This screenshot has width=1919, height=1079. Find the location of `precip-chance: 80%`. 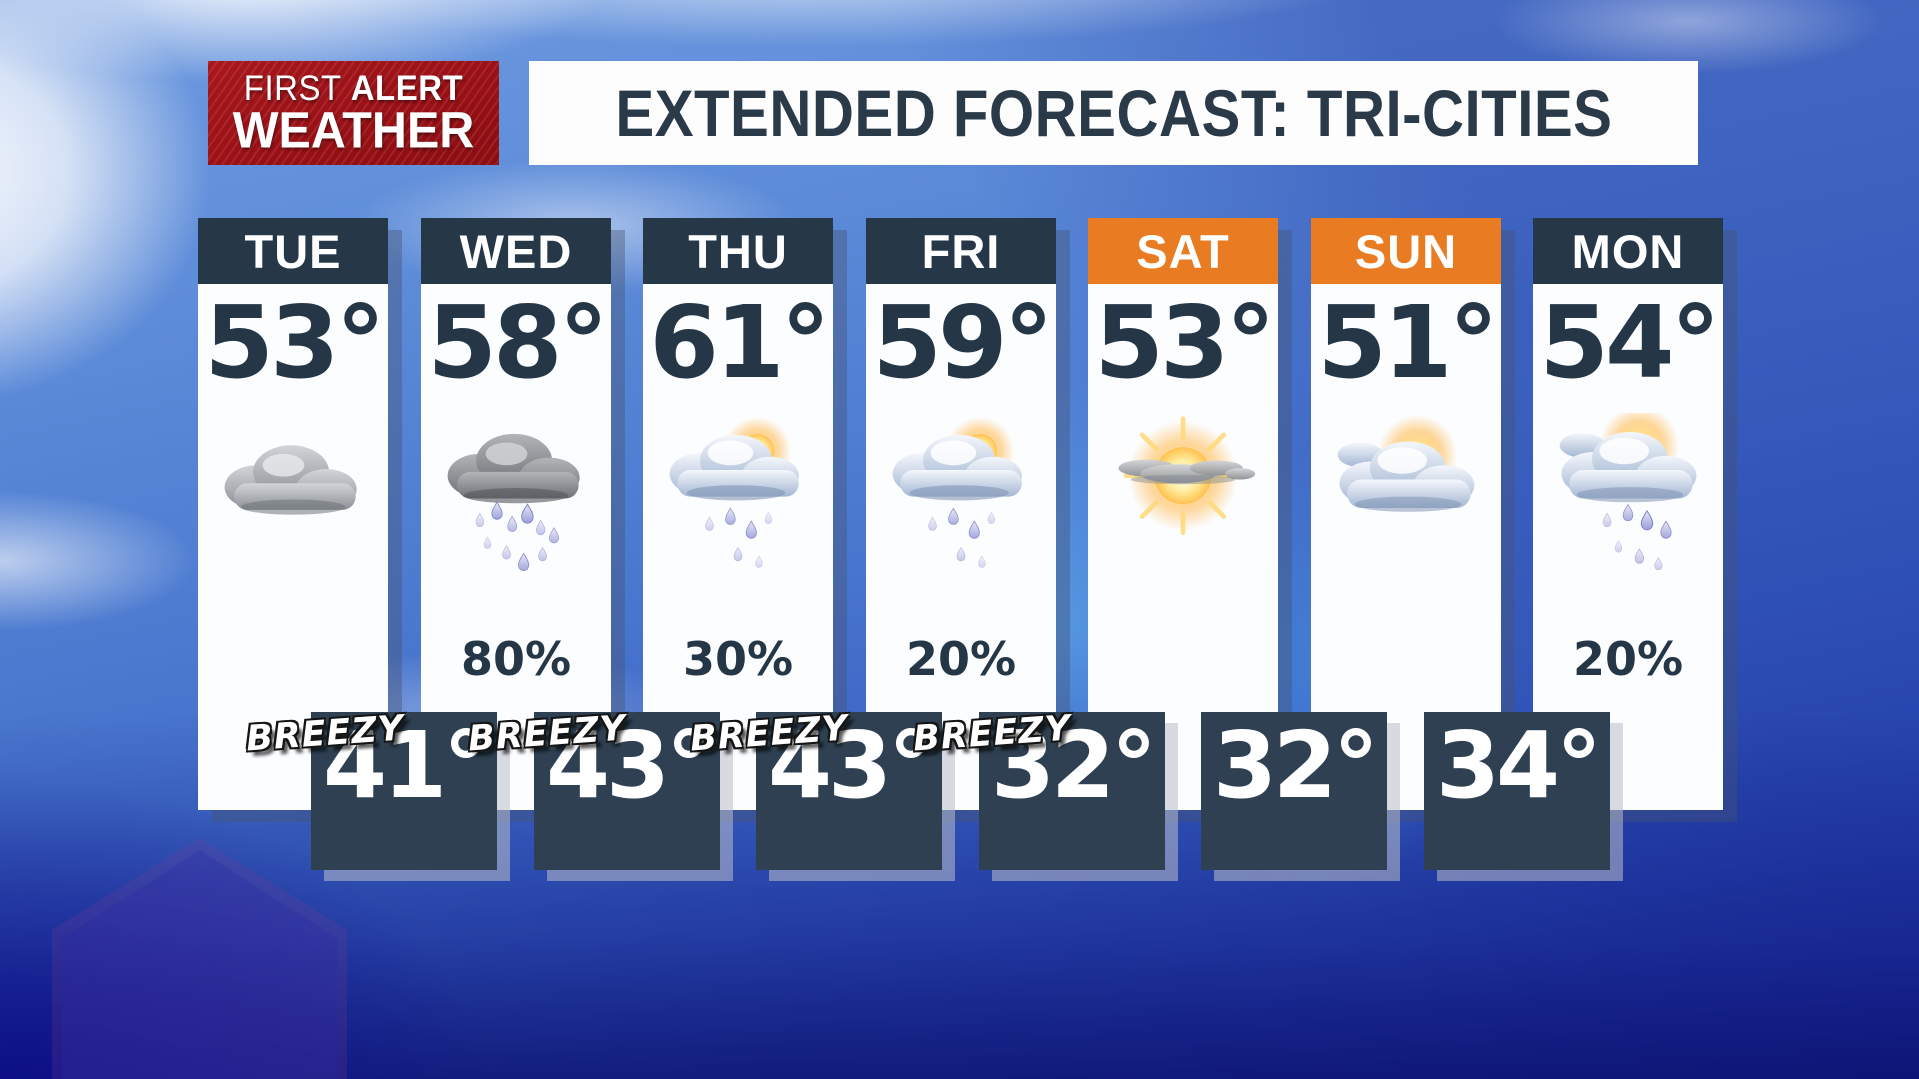

precip-chance: 80% is located at coordinates (516, 659).